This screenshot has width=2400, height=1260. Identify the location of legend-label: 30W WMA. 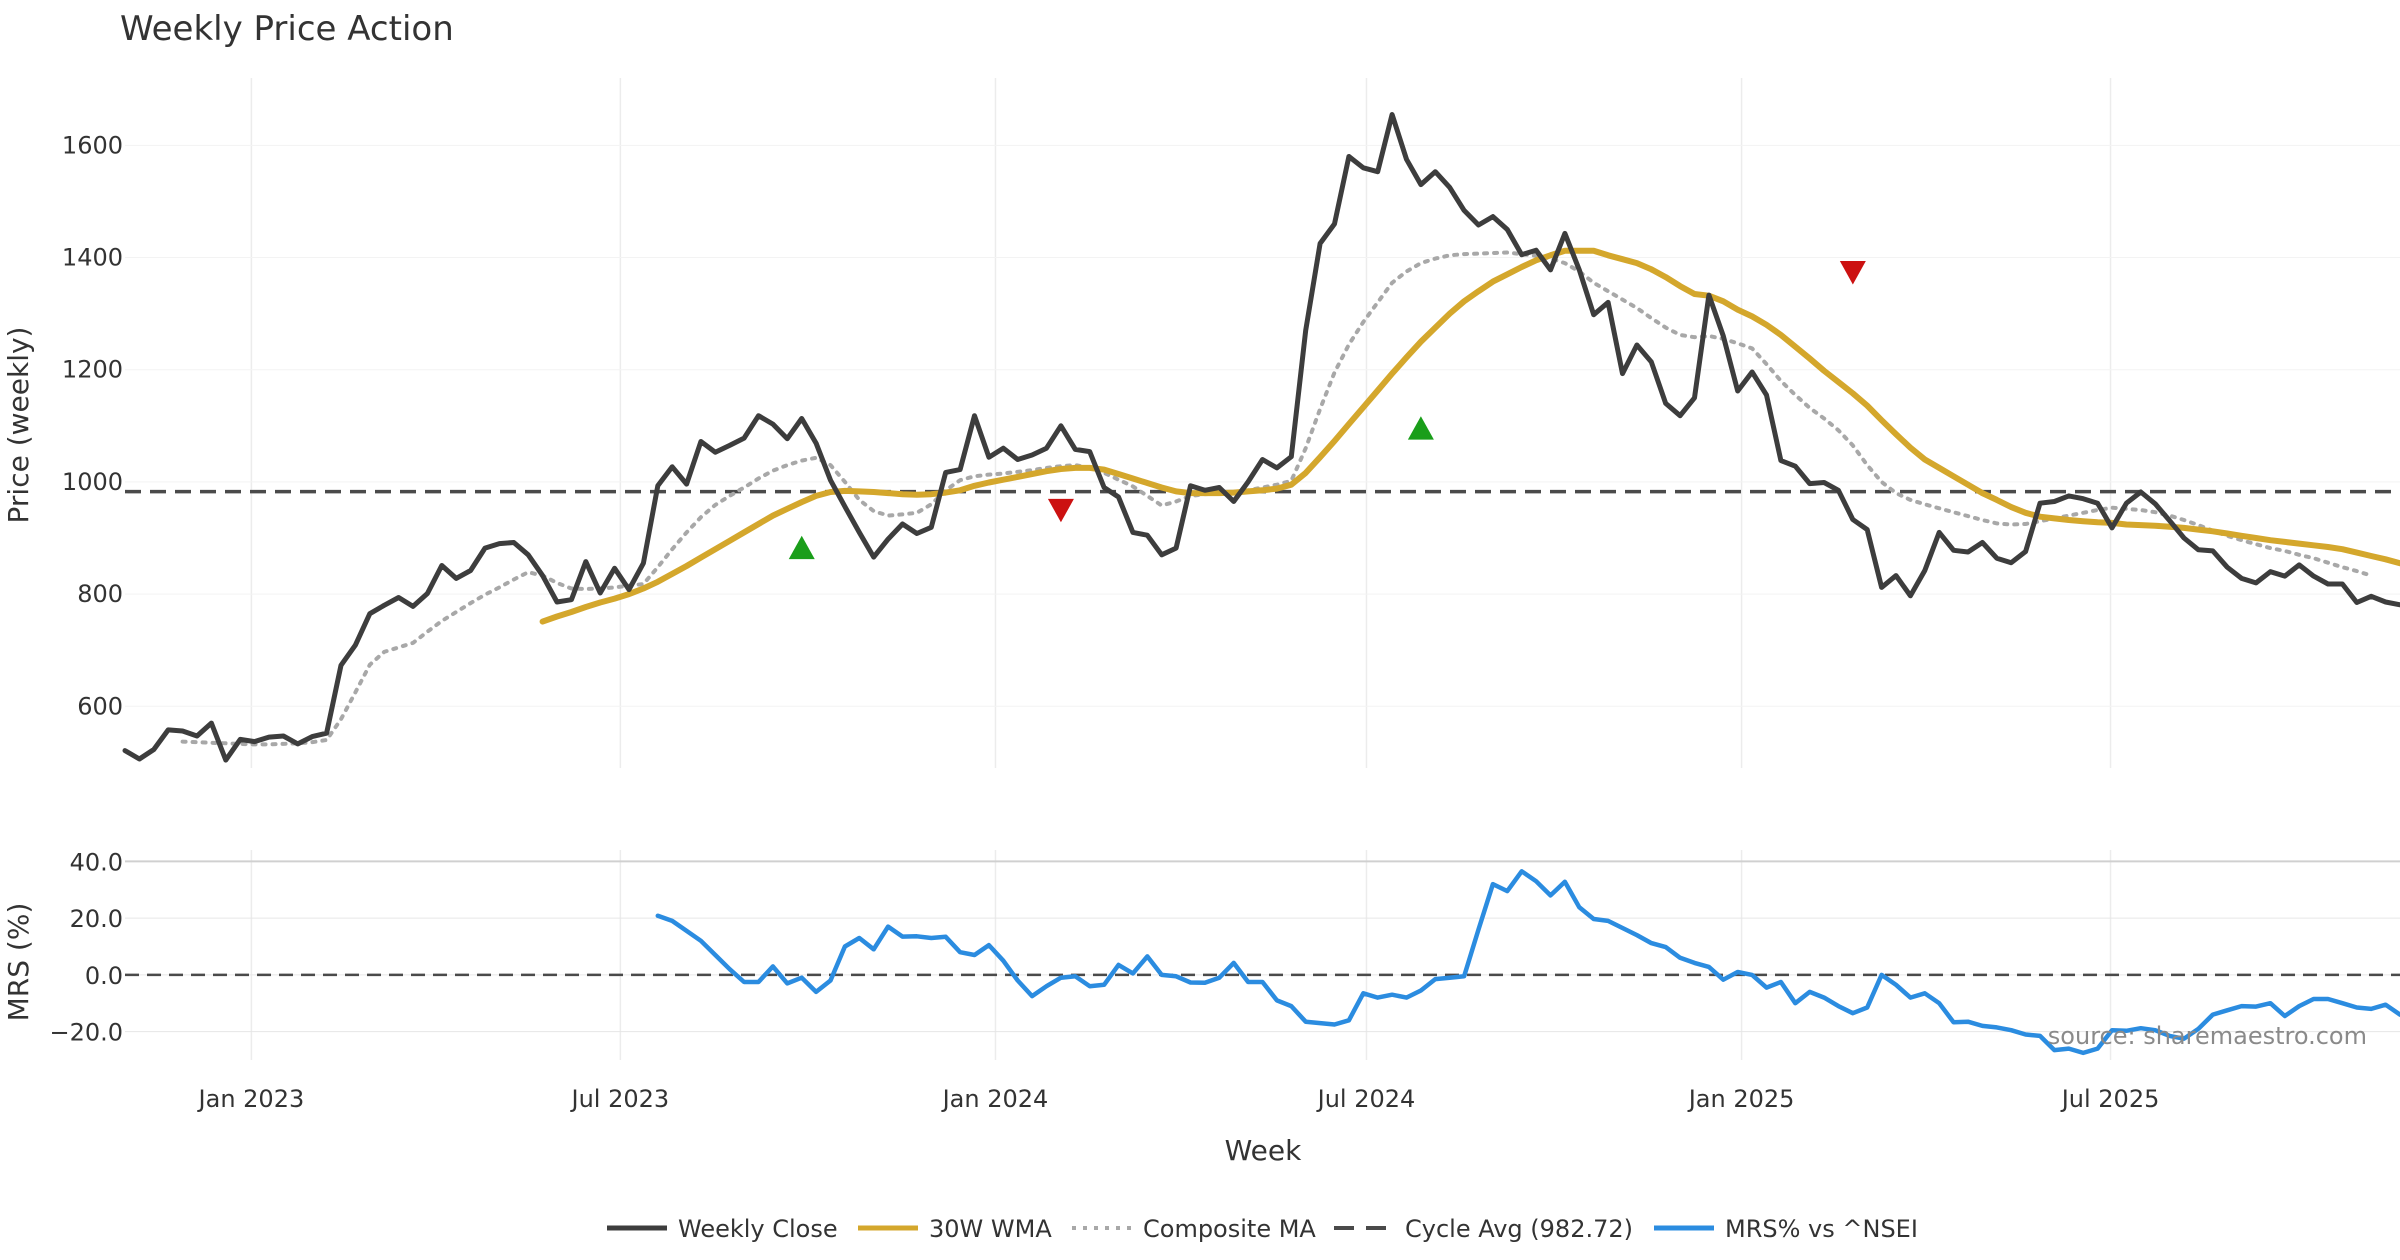
(990, 1229).